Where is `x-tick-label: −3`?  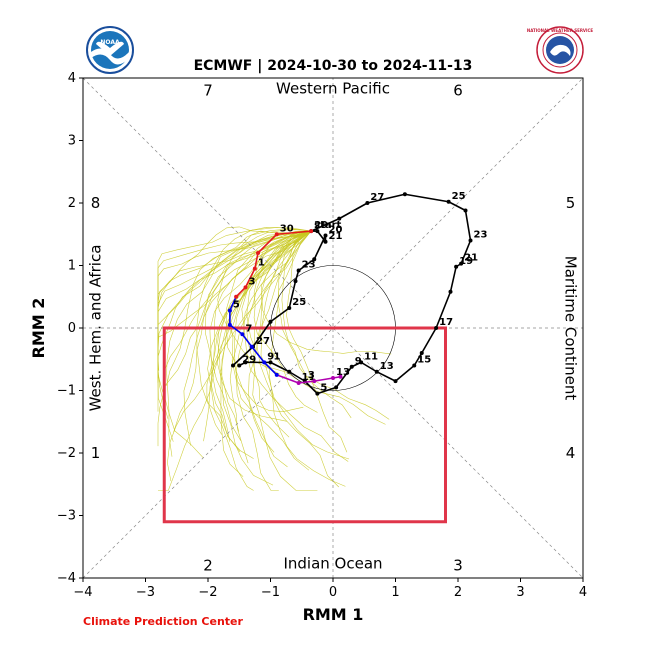
x-tick-label: −3 is located at coordinates (145, 592).